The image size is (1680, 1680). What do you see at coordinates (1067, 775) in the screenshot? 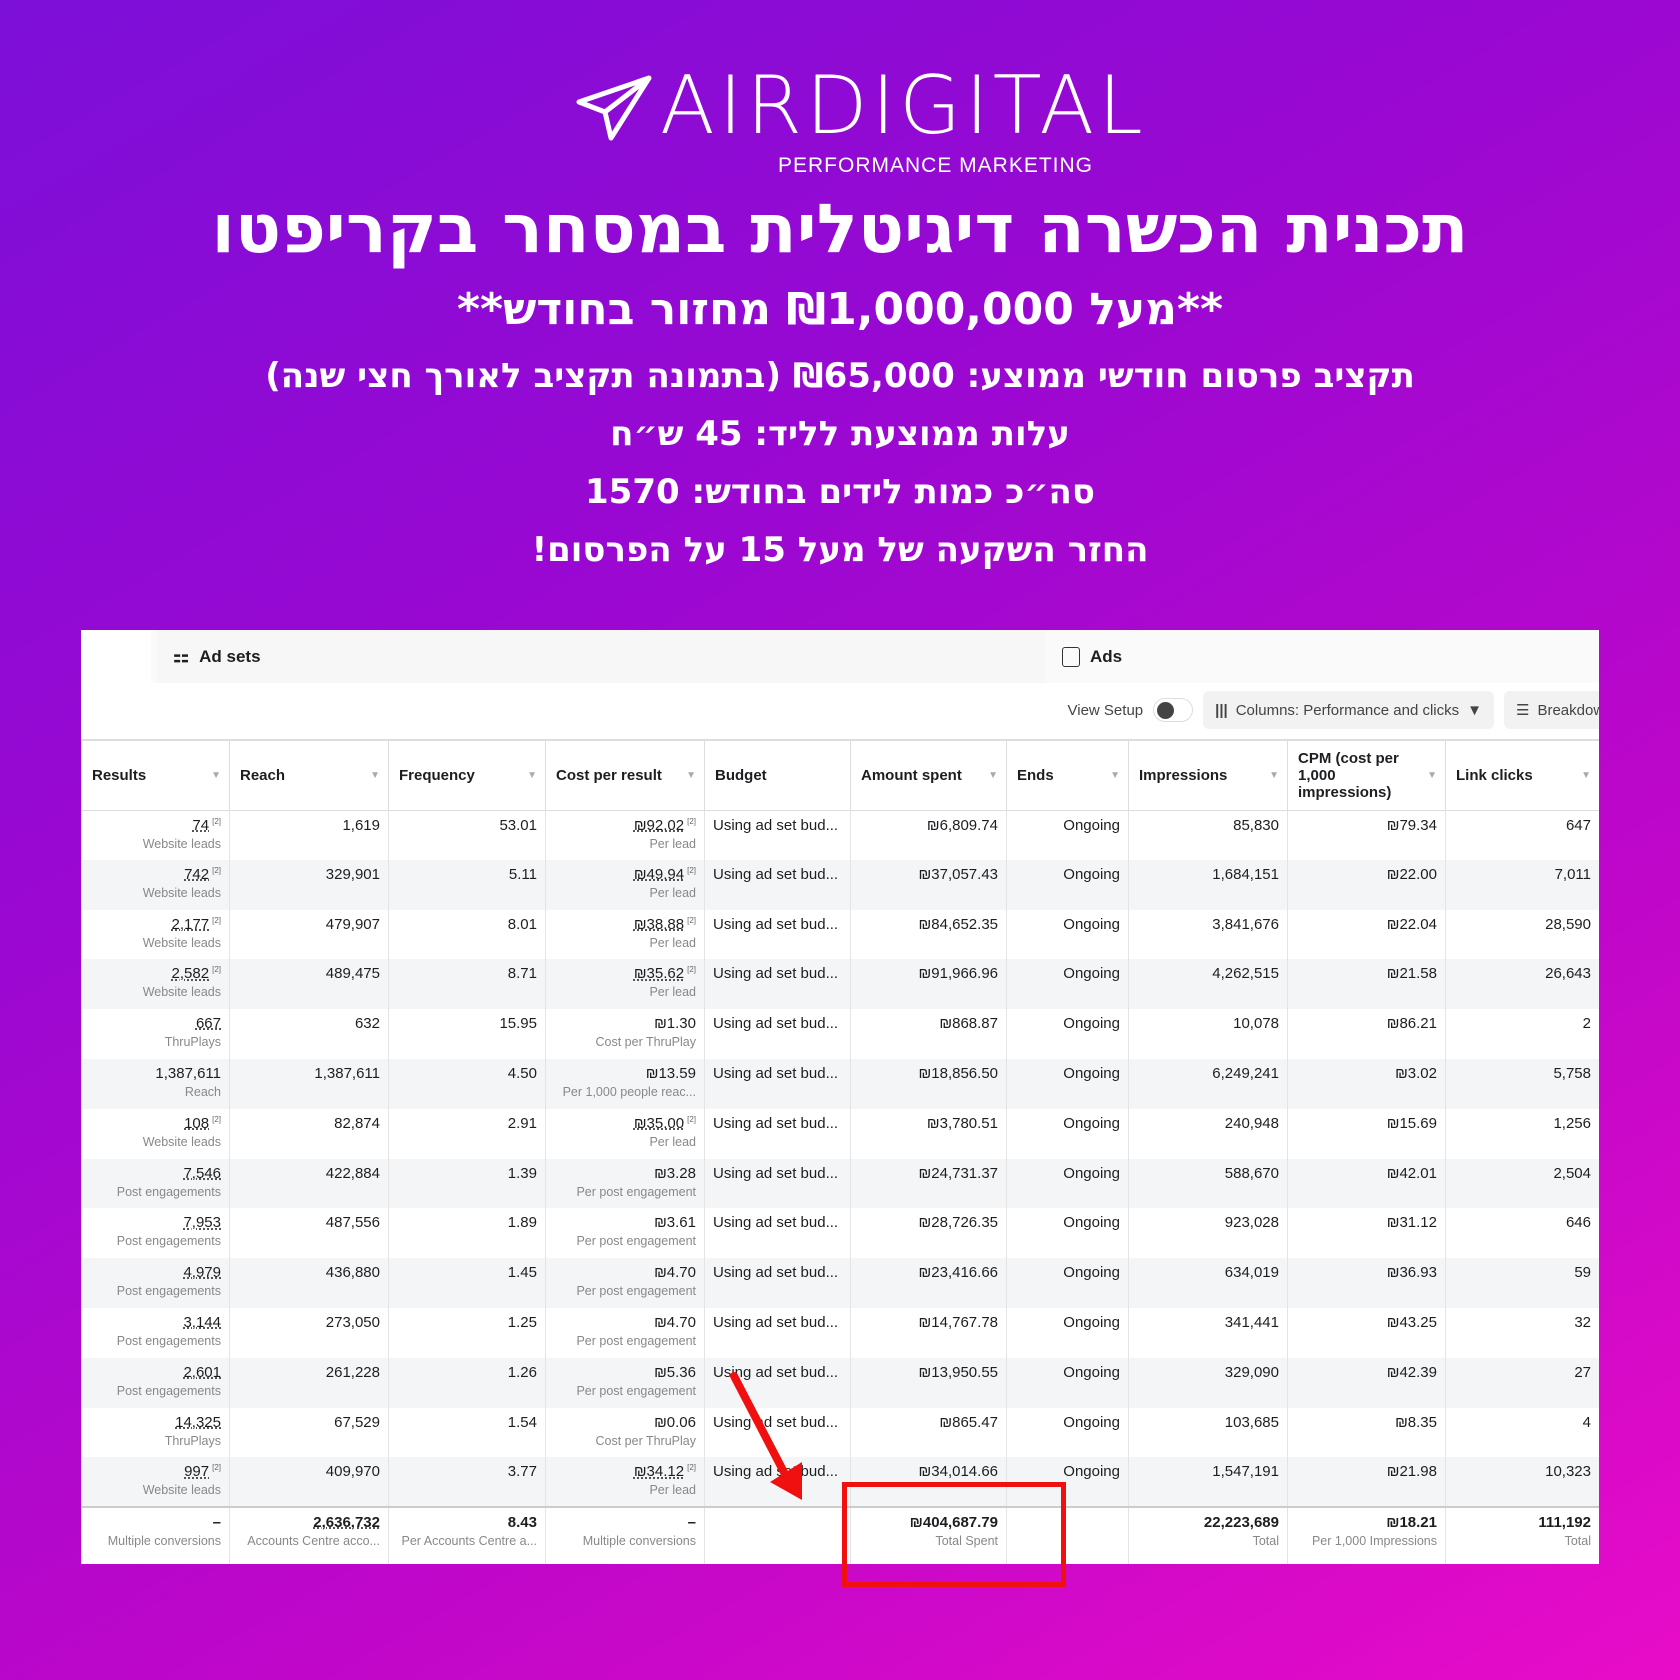
I see `column-header: Ends ▼` at bounding box center [1067, 775].